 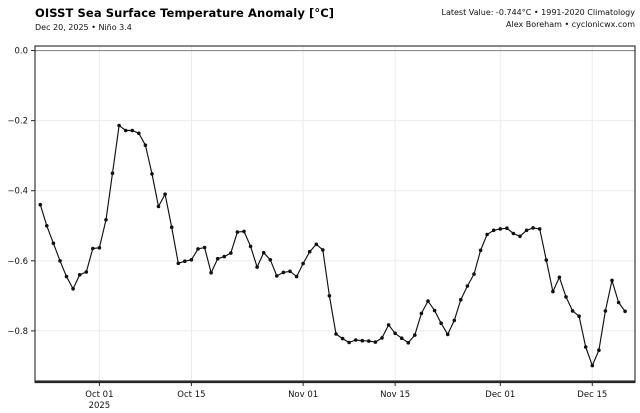 What do you see at coordinates (17, 192) in the screenshot?
I see `y-tick-label: −0.4` at bounding box center [17, 192].